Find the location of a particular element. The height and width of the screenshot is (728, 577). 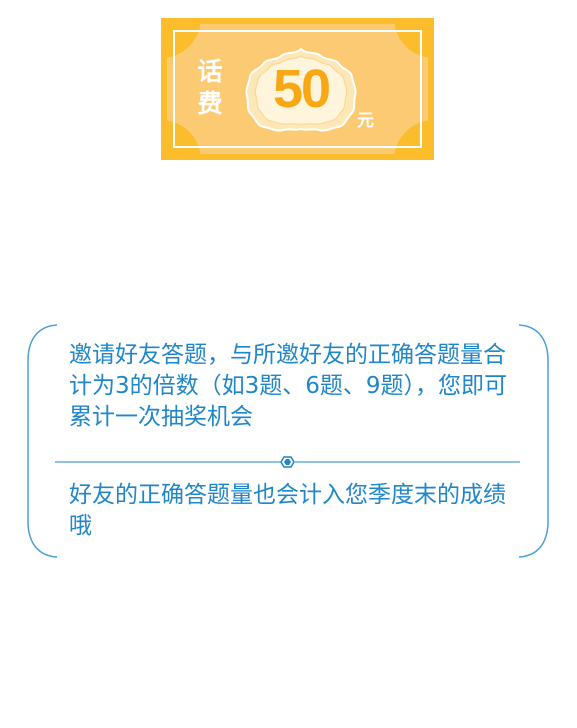

phone-credit-voucher: 话费 50 元 is located at coordinates (297, 89).